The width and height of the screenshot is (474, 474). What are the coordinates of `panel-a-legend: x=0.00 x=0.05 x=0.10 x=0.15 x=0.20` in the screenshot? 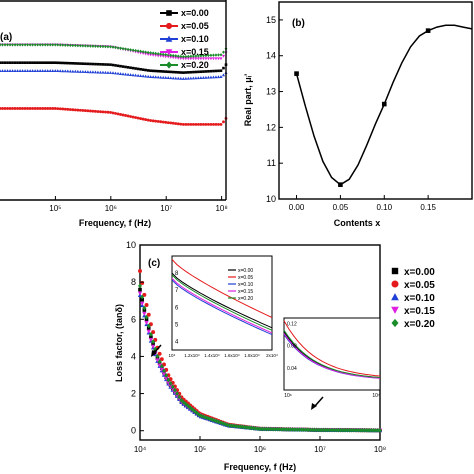 It's located at (184, 39).